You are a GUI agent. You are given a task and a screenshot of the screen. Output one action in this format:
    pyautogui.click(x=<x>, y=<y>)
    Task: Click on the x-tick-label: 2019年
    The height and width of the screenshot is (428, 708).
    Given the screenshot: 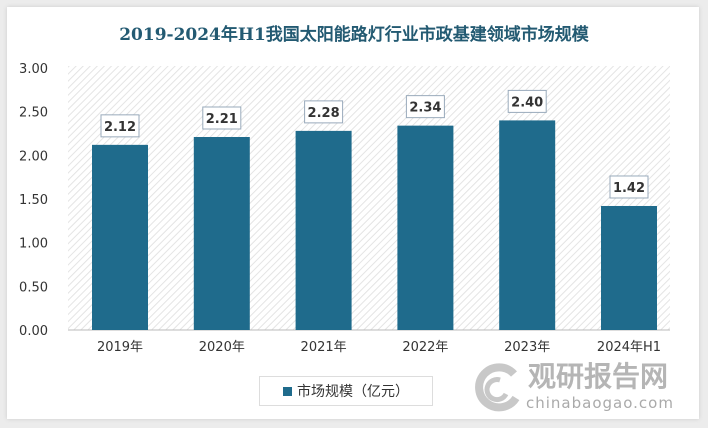 What is the action you would take?
    pyautogui.click(x=120, y=347)
    